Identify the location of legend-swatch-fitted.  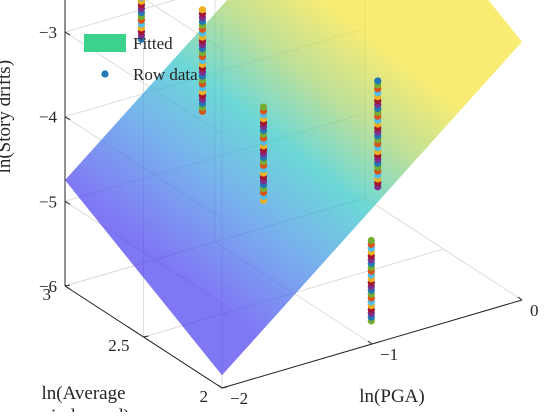
(105, 43).